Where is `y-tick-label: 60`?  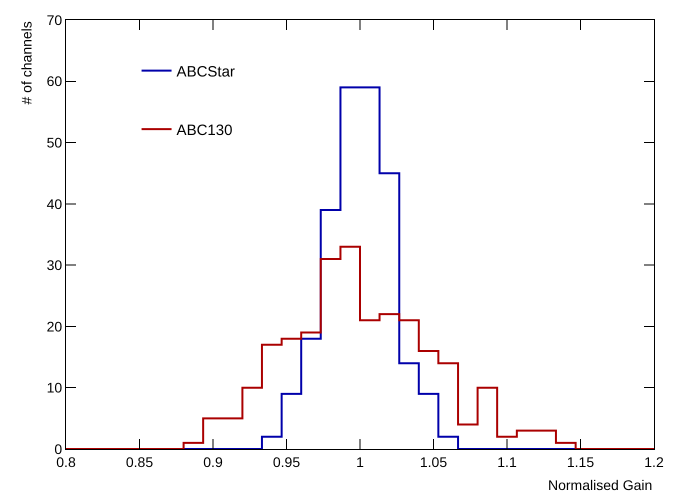
y-tick-label: 60 is located at coordinates (54, 81).